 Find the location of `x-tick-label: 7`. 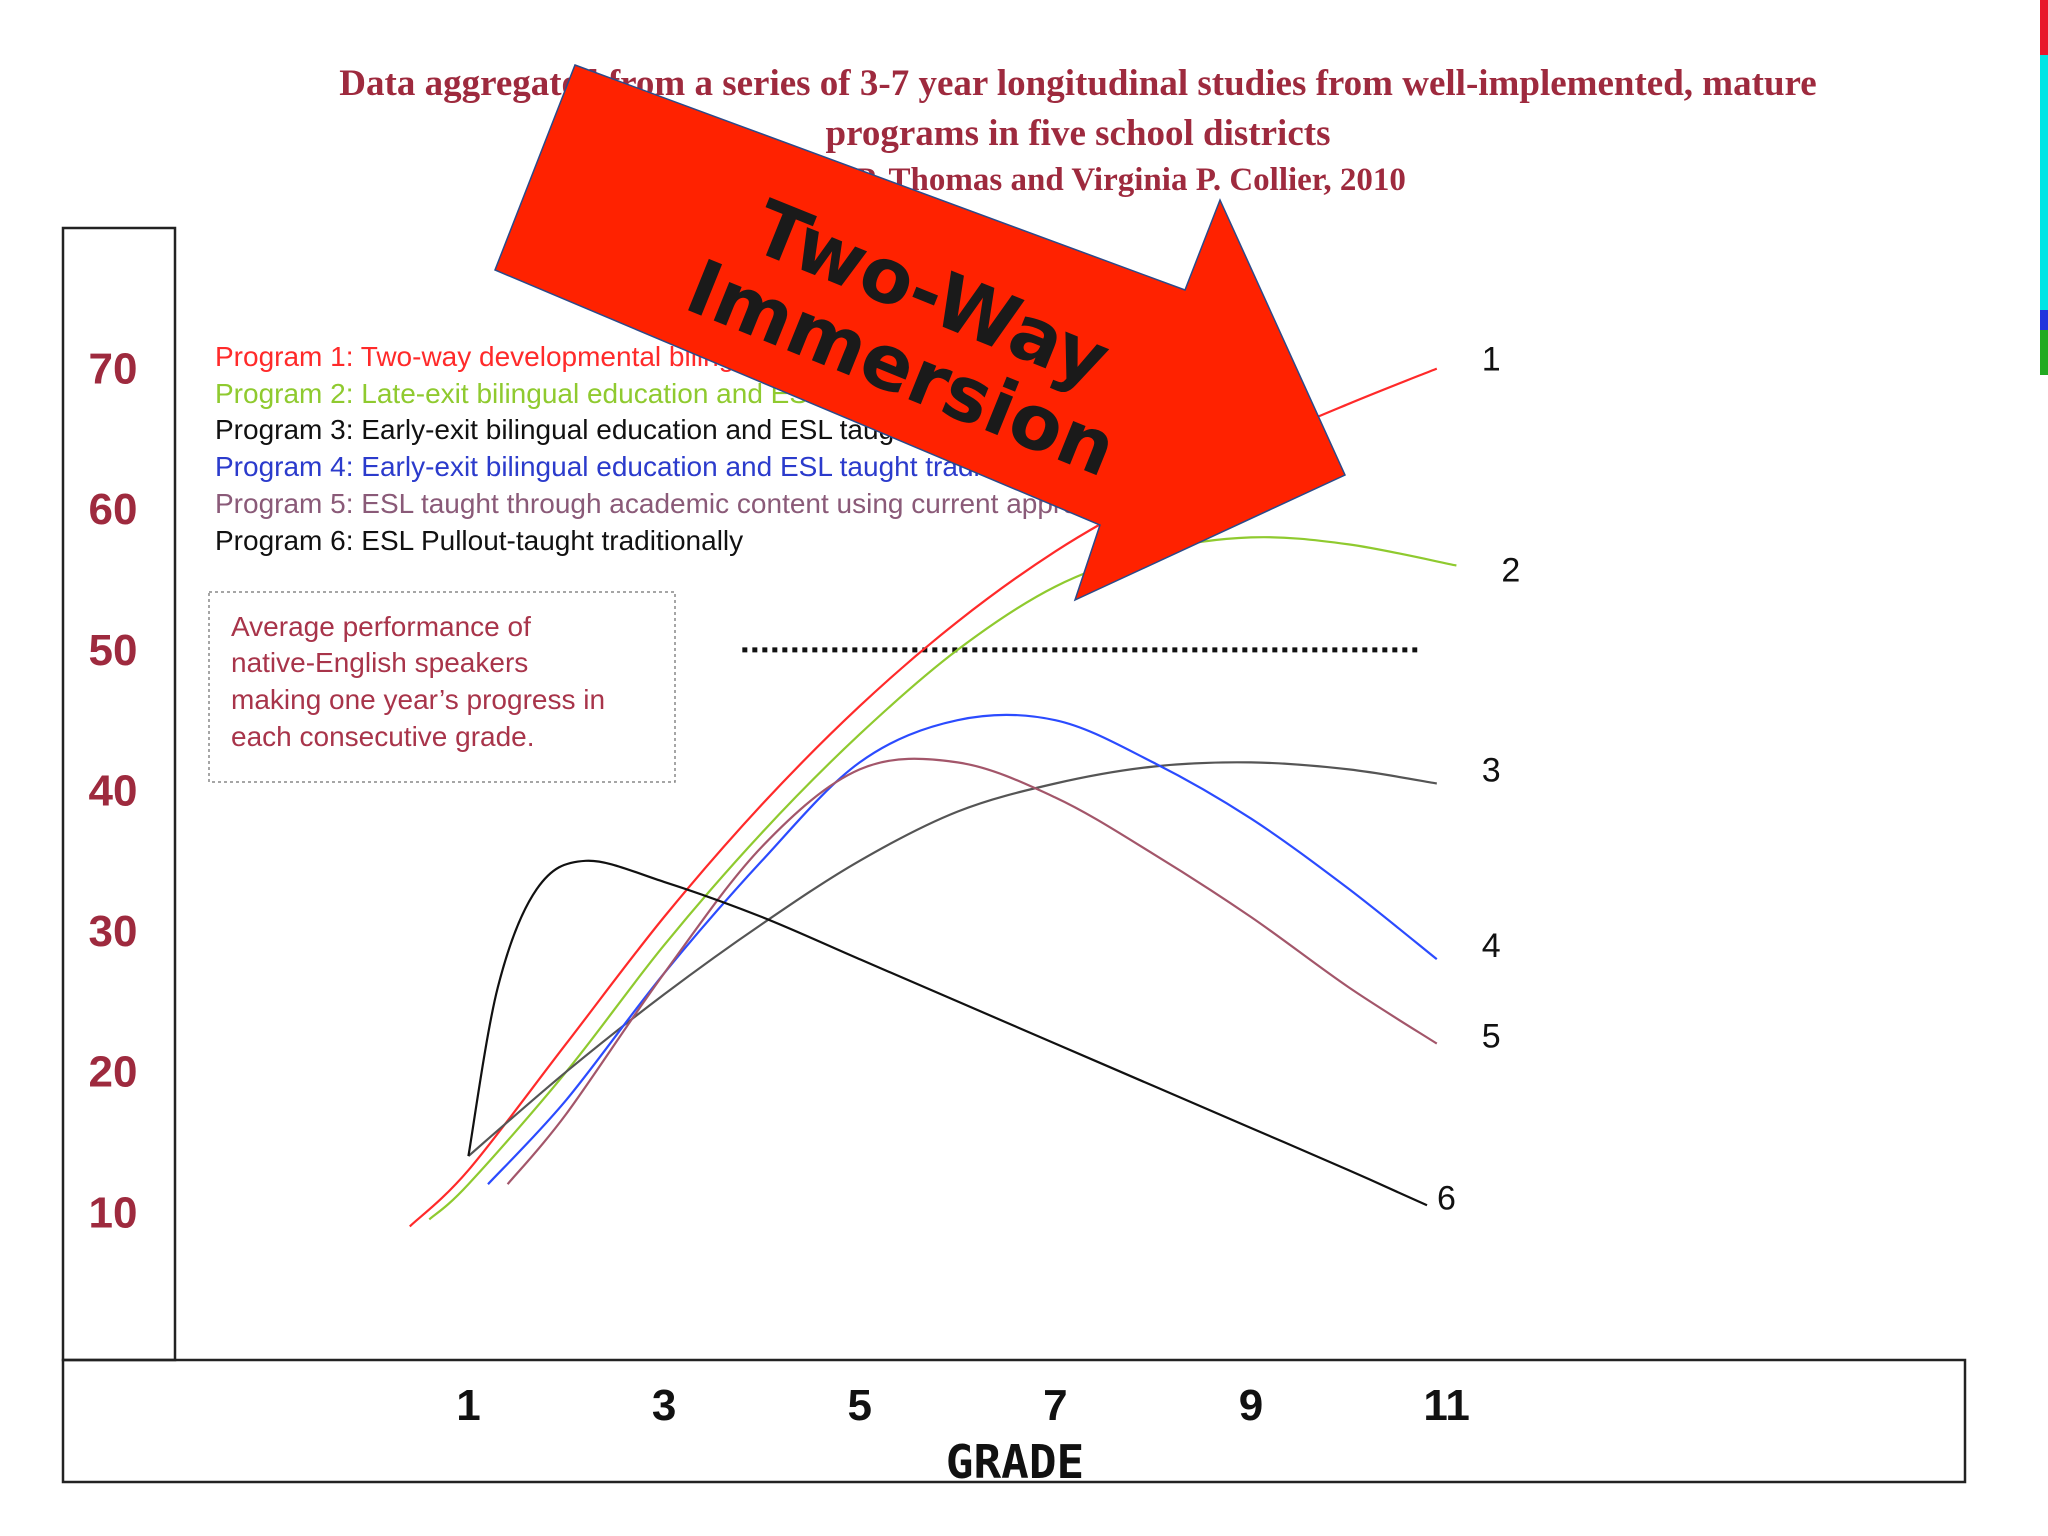

x-tick-label: 7 is located at coordinates (1055, 1405).